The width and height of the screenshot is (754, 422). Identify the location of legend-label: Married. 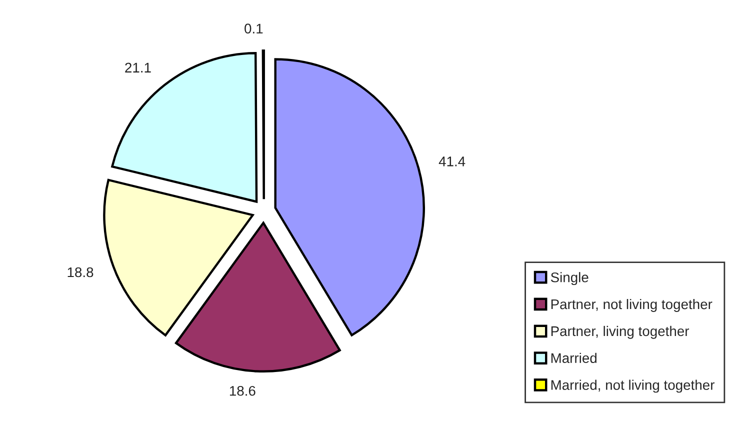
(573, 358).